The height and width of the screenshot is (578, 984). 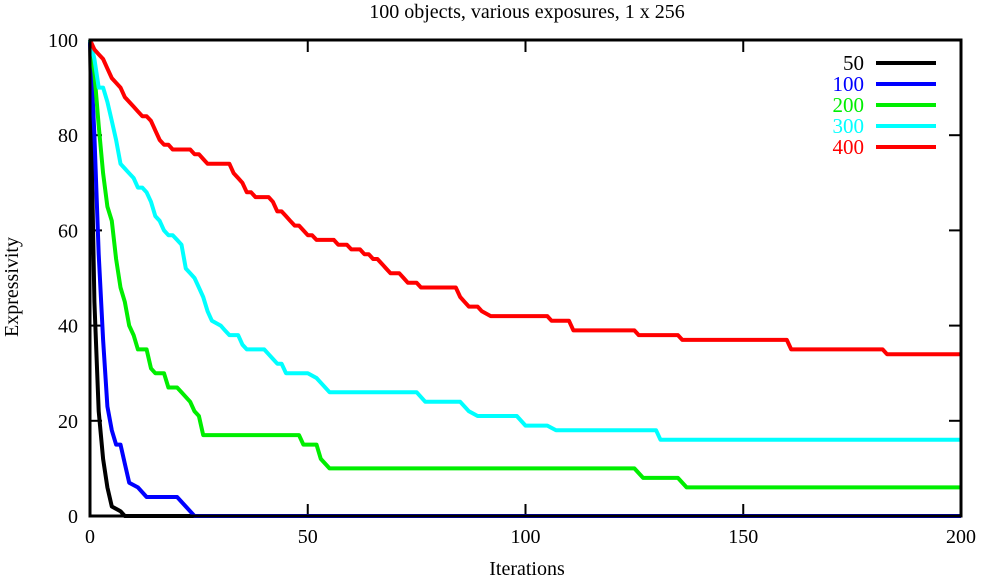 What do you see at coordinates (961, 537) in the screenshot?
I see `x-tick-label: 200` at bounding box center [961, 537].